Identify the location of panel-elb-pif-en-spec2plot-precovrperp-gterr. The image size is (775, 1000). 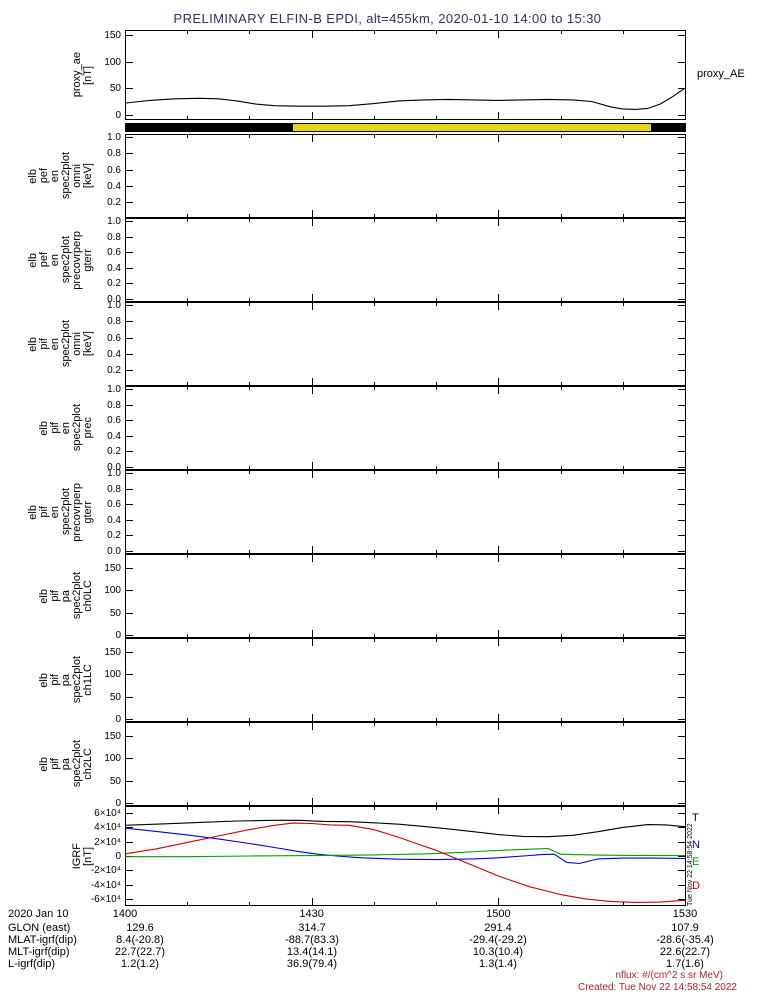
(405, 512).